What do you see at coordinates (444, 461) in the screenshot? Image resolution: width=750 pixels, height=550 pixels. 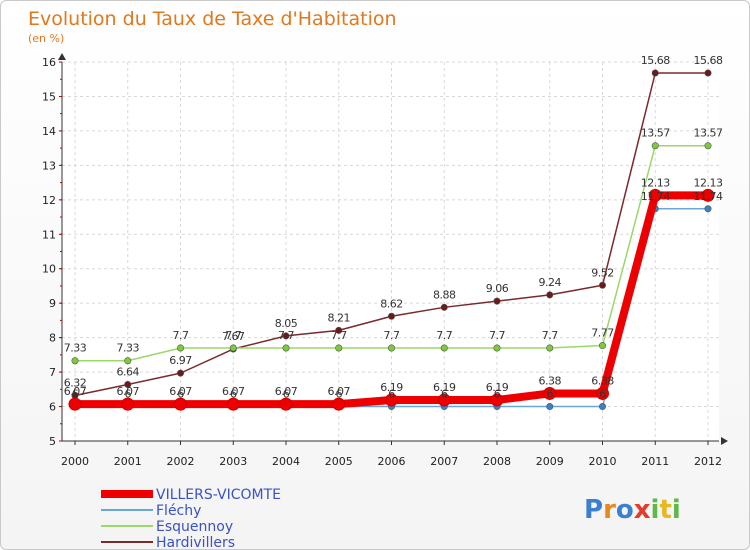 I see `x-tick-label: 2007` at bounding box center [444, 461].